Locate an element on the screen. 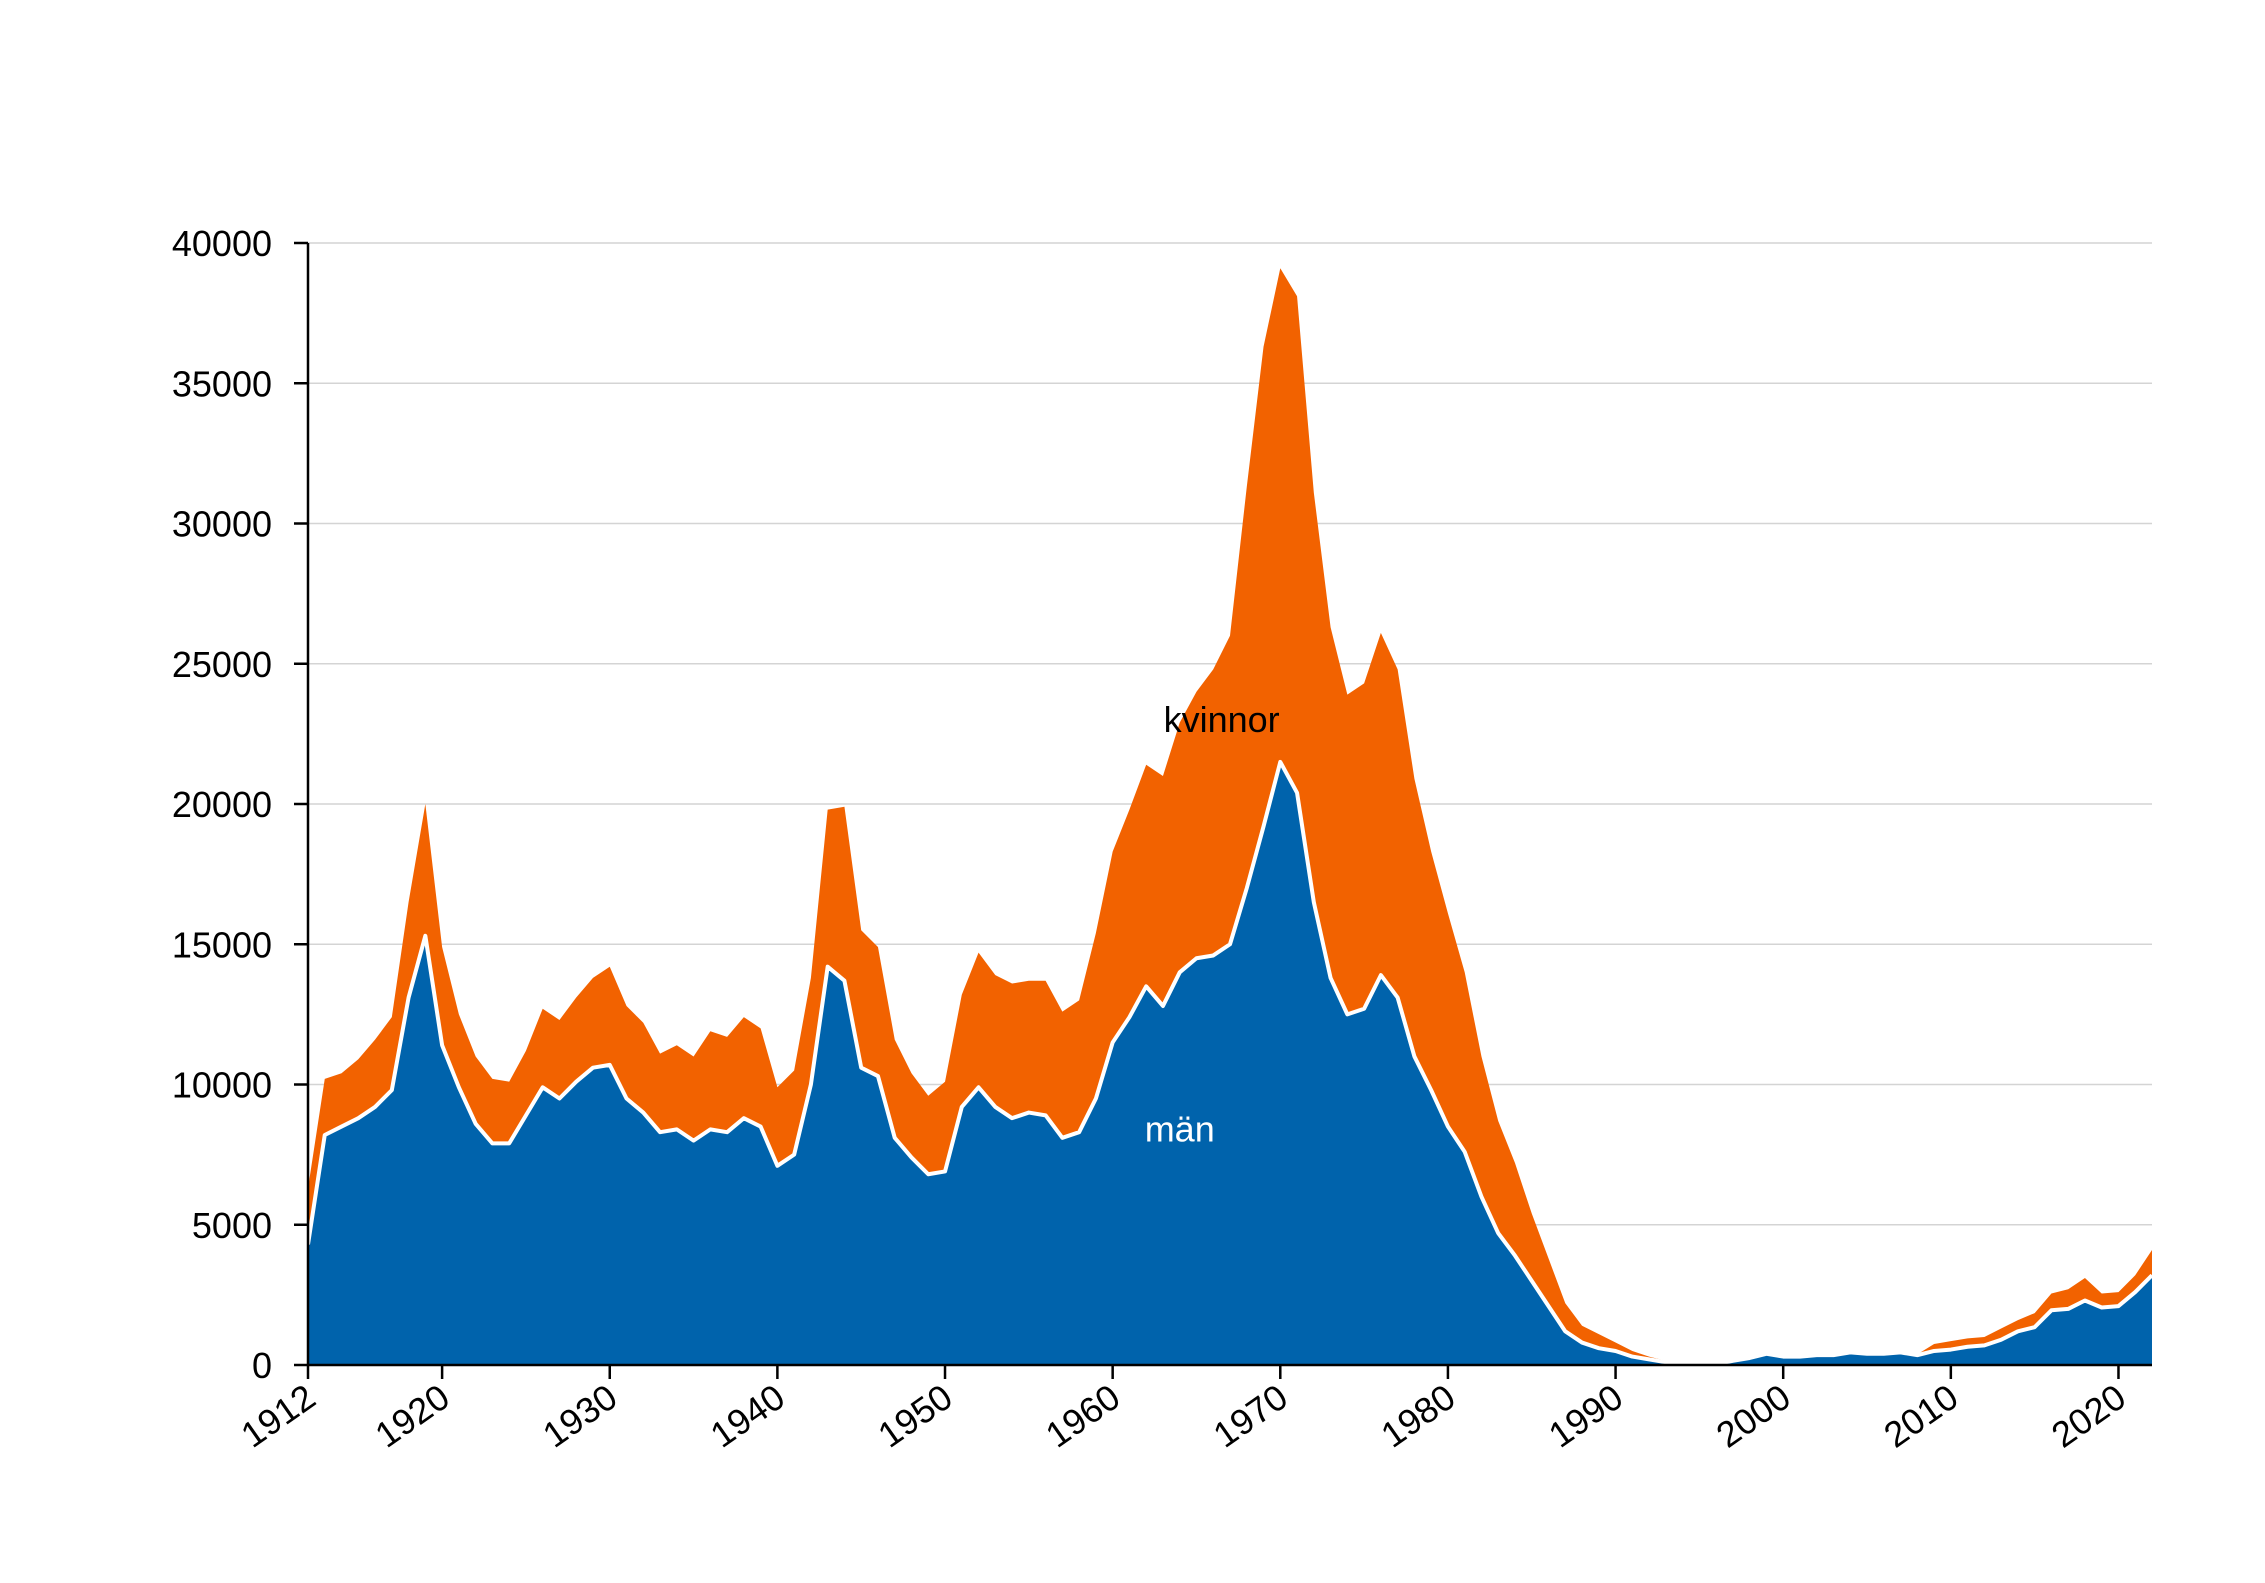 Image resolution: width=2265 pixels, height=1583 pixels. x-tick-label-1970: 1970 is located at coordinates (1250, 1416).